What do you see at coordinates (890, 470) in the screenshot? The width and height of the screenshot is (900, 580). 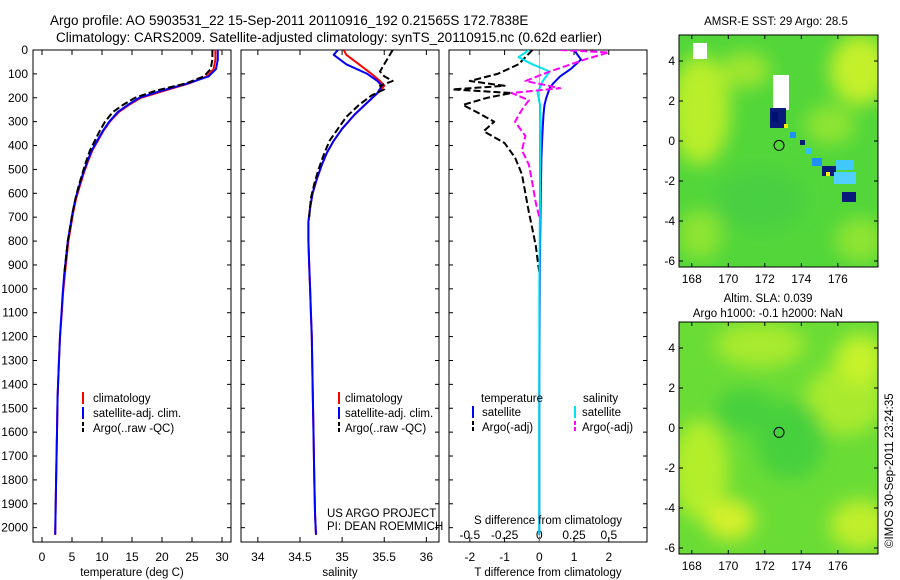 I see `imos-credit: ©IMOS 30-Sep-2011 23:24:35` at bounding box center [890, 470].